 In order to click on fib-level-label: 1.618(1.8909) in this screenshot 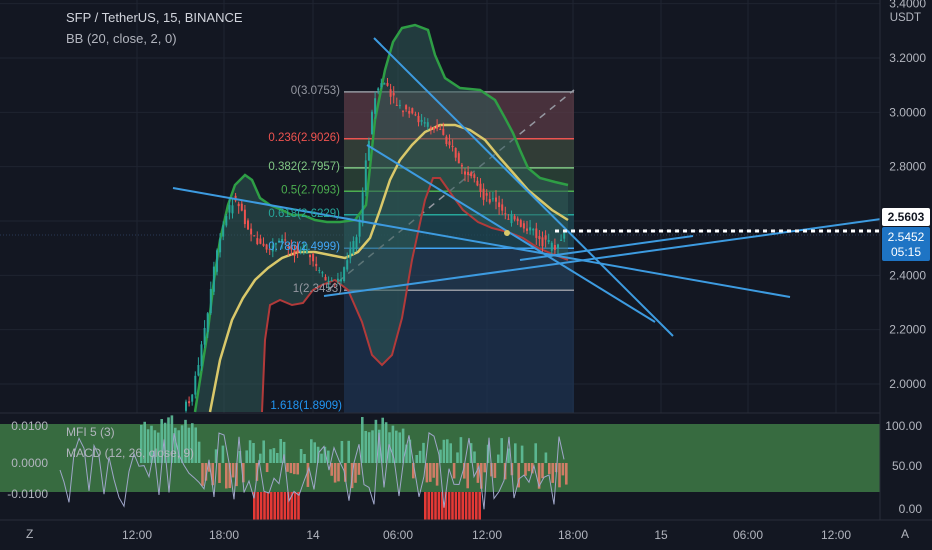, I will do `click(306, 406)`.